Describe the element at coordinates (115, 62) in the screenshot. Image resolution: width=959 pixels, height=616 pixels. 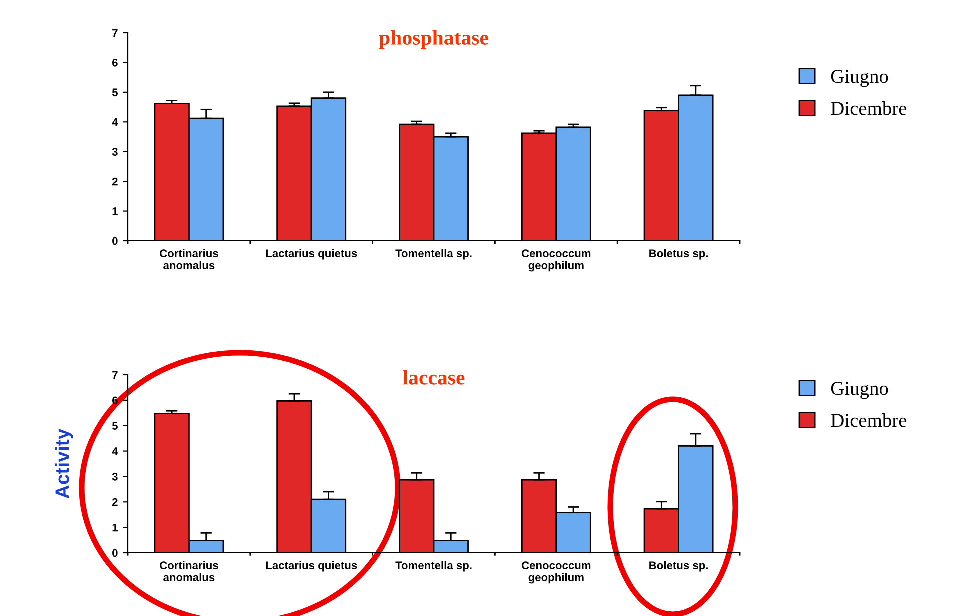
I see `y-tick-label: 6` at that location.